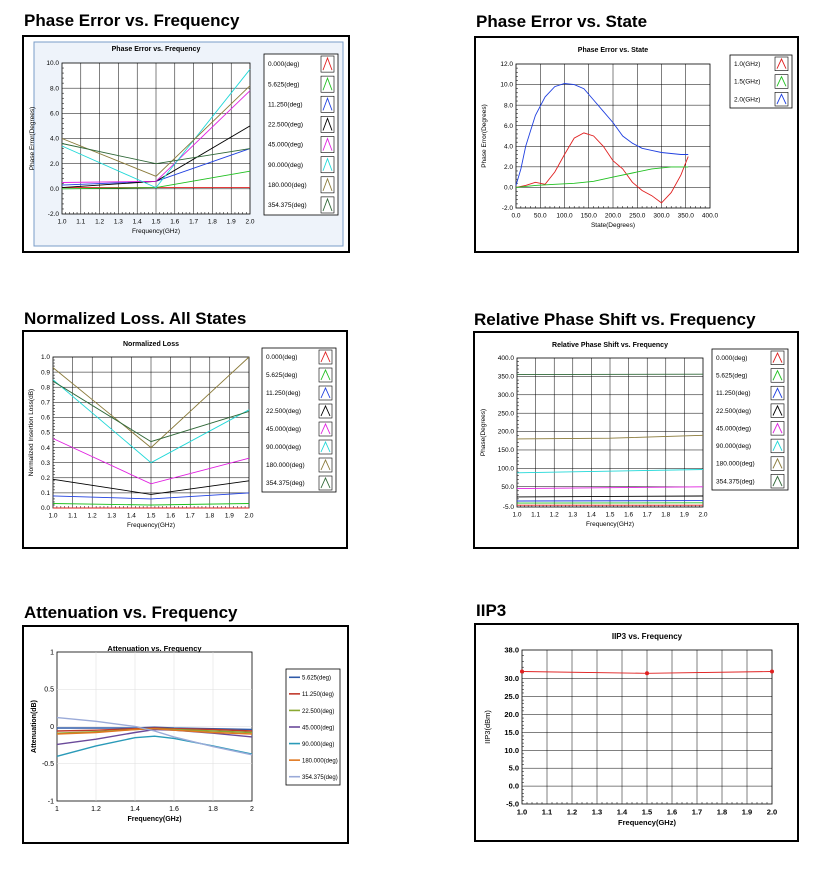 This screenshot has width=817, height=873. Describe the element at coordinates (710, 216) in the screenshot. I see `x-tick-label: 400.0` at that location.